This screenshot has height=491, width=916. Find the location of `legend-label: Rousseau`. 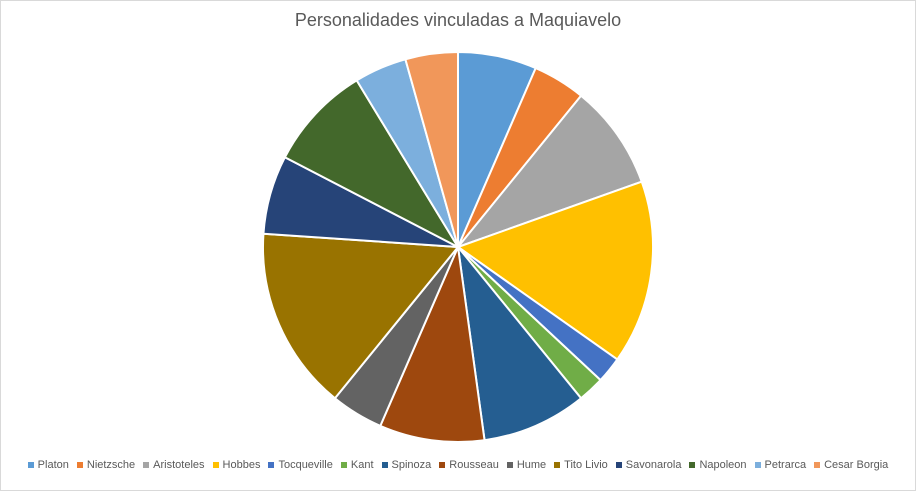

legend-label: Rousseau is located at coordinates (474, 465).